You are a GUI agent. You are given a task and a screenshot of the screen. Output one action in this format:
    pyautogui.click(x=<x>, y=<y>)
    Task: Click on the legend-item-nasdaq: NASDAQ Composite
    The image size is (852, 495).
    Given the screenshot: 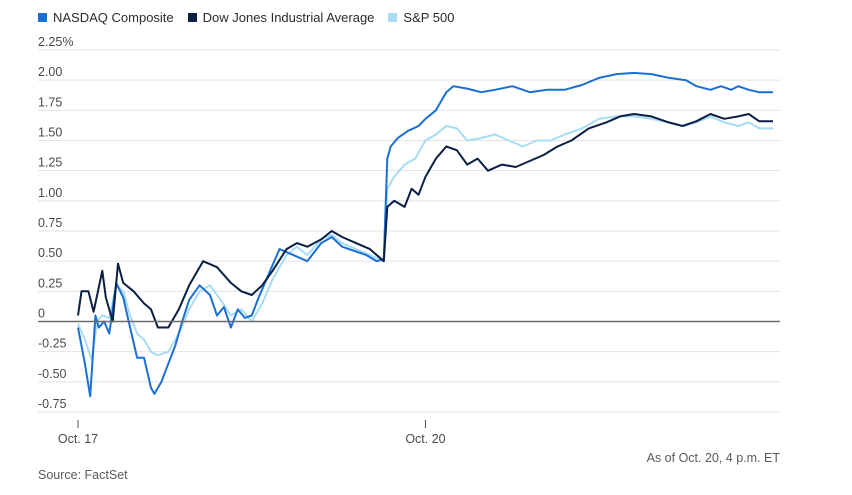 What is the action you would take?
    pyautogui.click(x=106, y=17)
    